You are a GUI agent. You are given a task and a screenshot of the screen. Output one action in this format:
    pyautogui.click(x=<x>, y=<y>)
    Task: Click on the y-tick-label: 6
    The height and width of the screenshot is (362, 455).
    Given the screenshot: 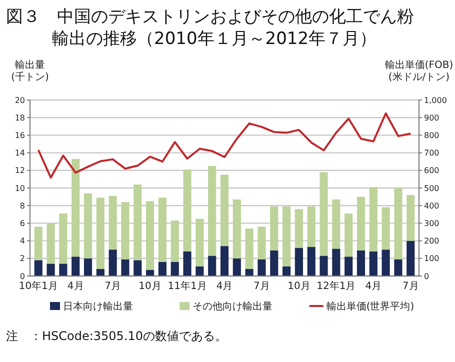 What is the action you would take?
    pyautogui.click(x=22, y=223)
    